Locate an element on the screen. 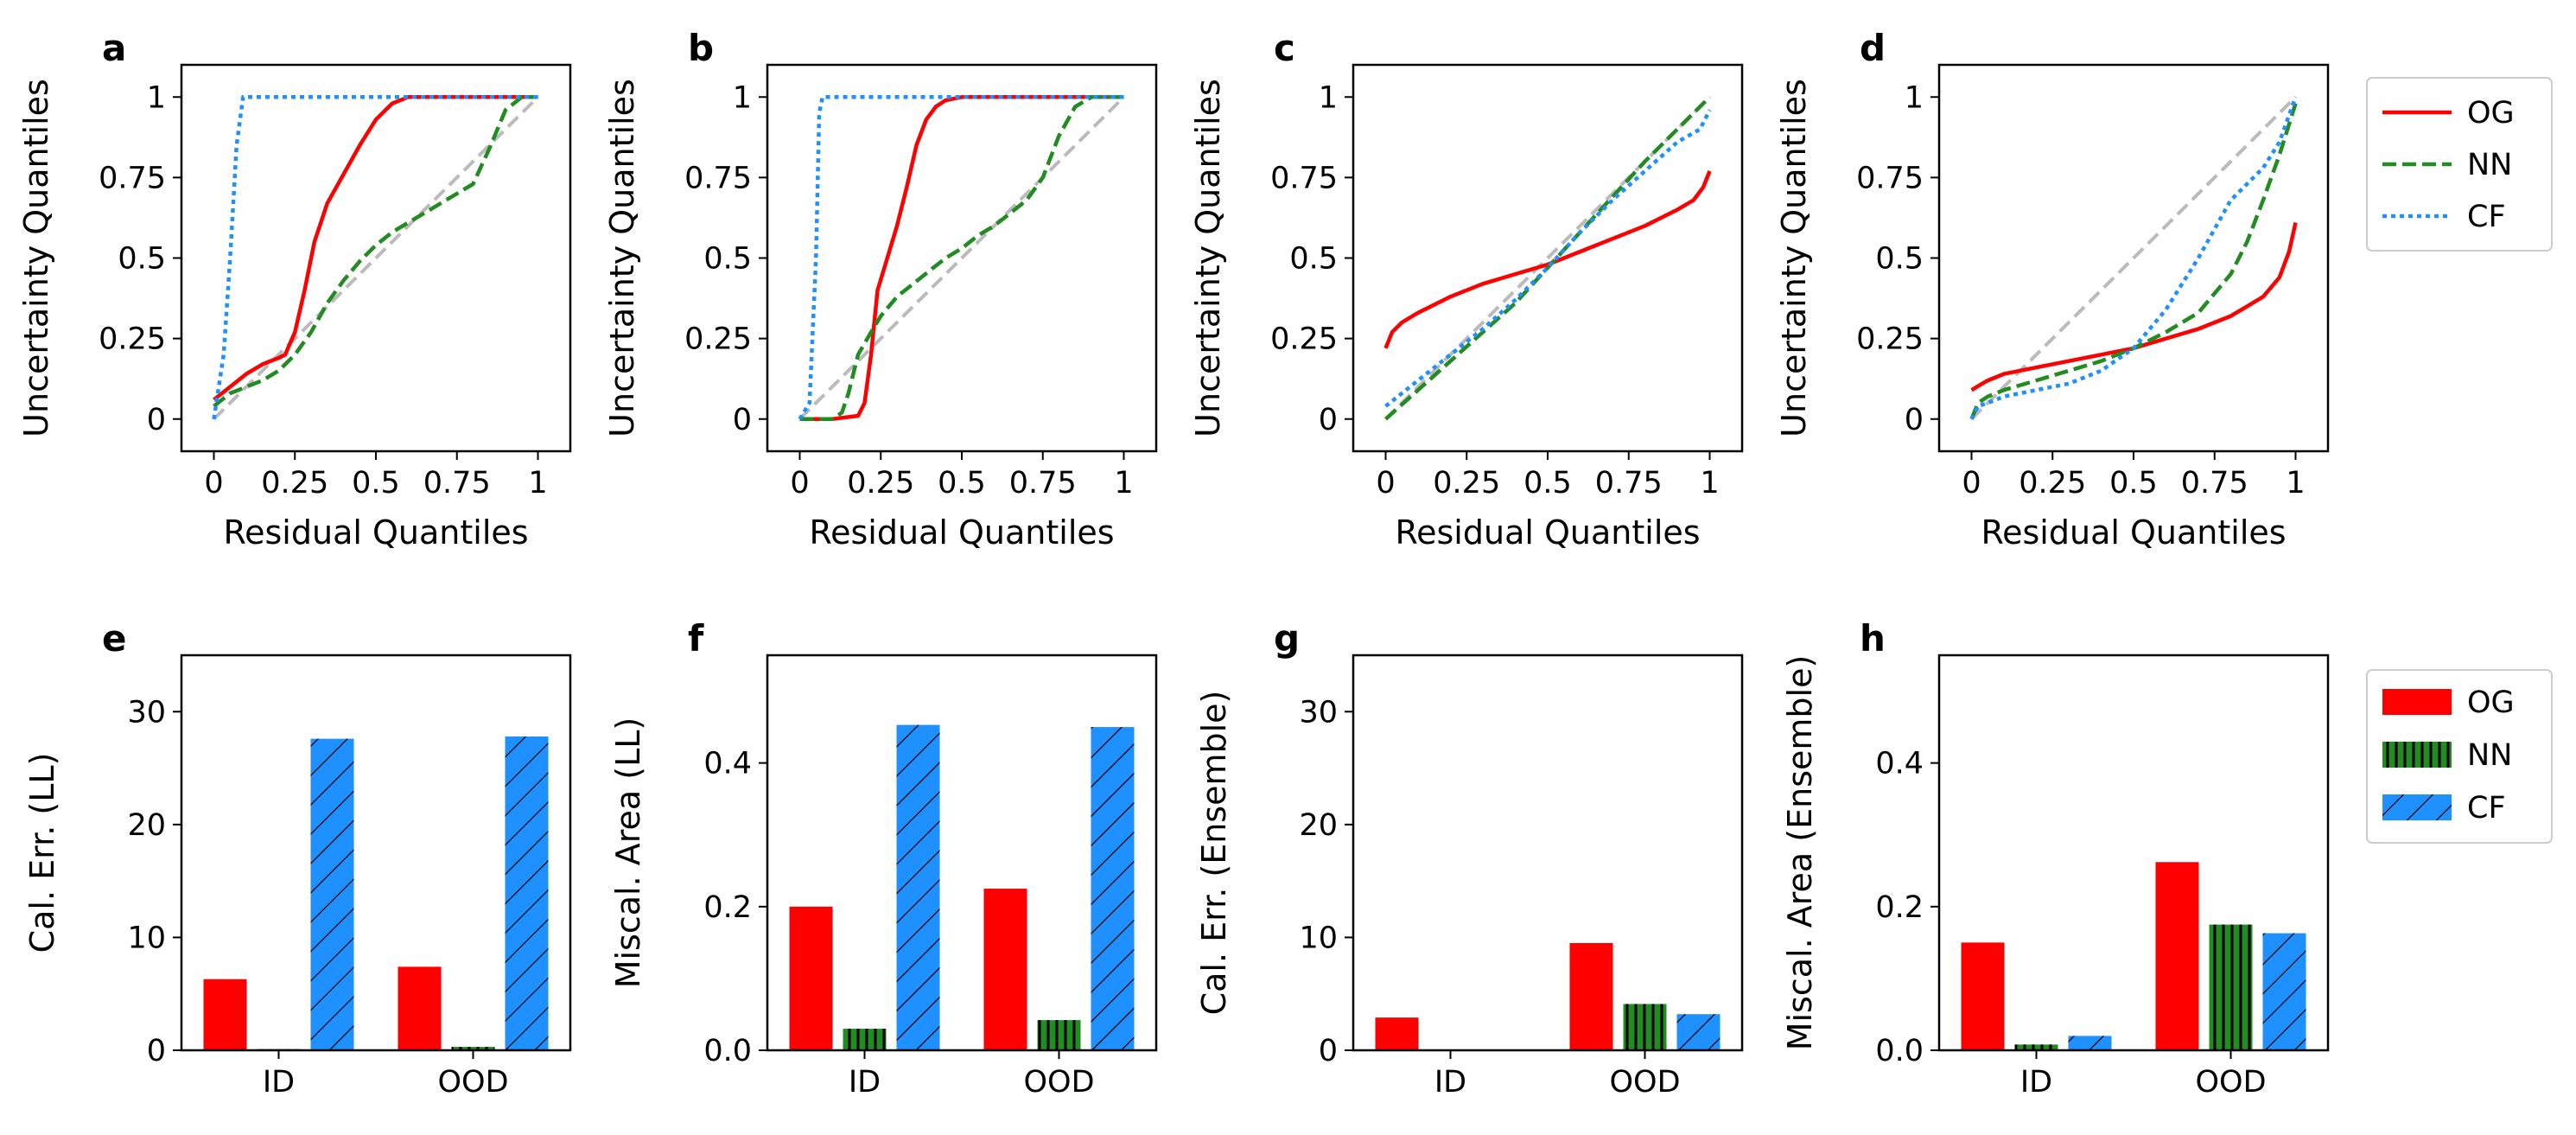 This screenshot has width=2576, height=1135. panel-e-bar-og-id is located at coordinates (225, 1014).